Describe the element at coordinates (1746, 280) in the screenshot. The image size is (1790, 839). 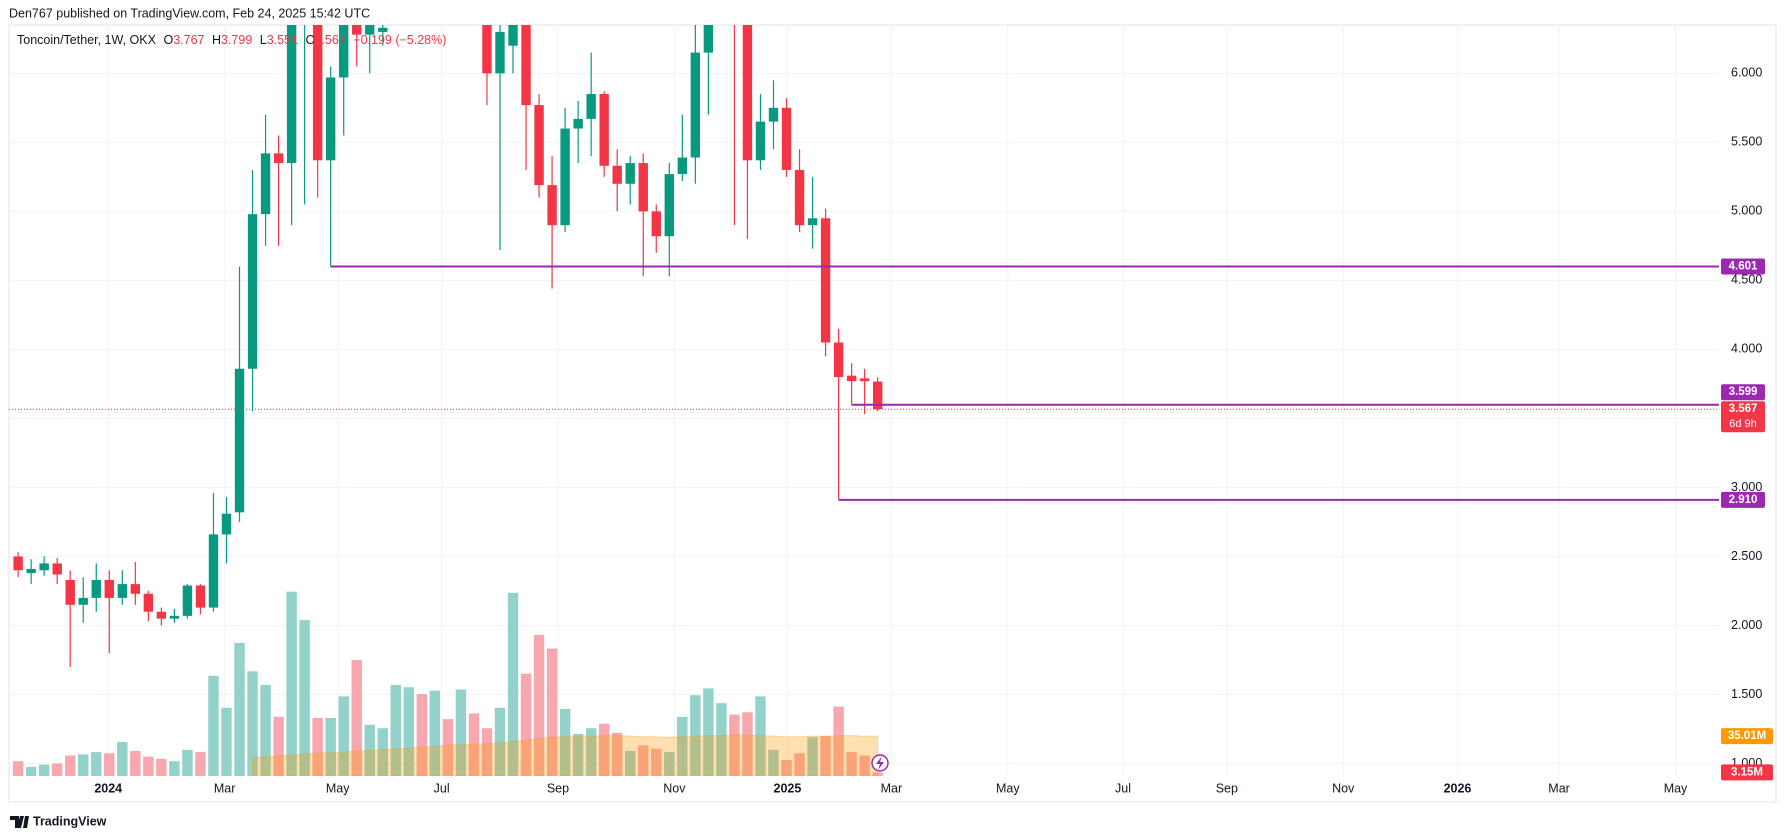
I see `y-tick-label: 4.500` at that location.